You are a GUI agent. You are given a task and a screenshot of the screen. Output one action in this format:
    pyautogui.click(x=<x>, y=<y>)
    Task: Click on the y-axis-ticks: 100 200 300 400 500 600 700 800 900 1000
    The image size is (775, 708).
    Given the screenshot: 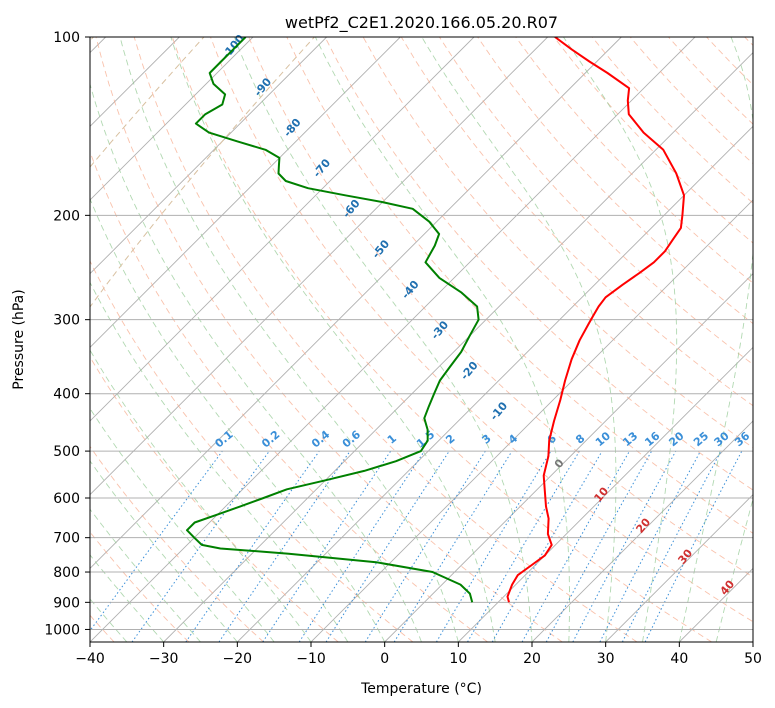 What is the action you would take?
    pyautogui.click(x=67, y=334)
    